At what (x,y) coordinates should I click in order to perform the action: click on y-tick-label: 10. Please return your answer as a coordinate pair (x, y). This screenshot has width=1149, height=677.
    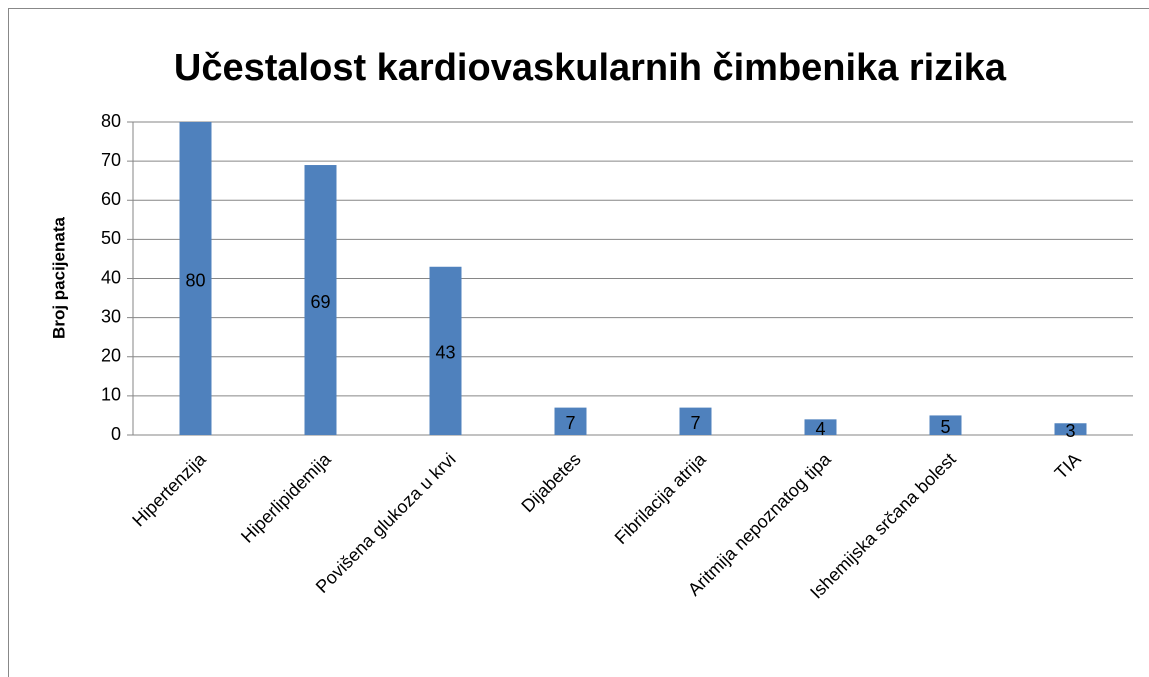
    Looking at the image, I should click on (111, 395).